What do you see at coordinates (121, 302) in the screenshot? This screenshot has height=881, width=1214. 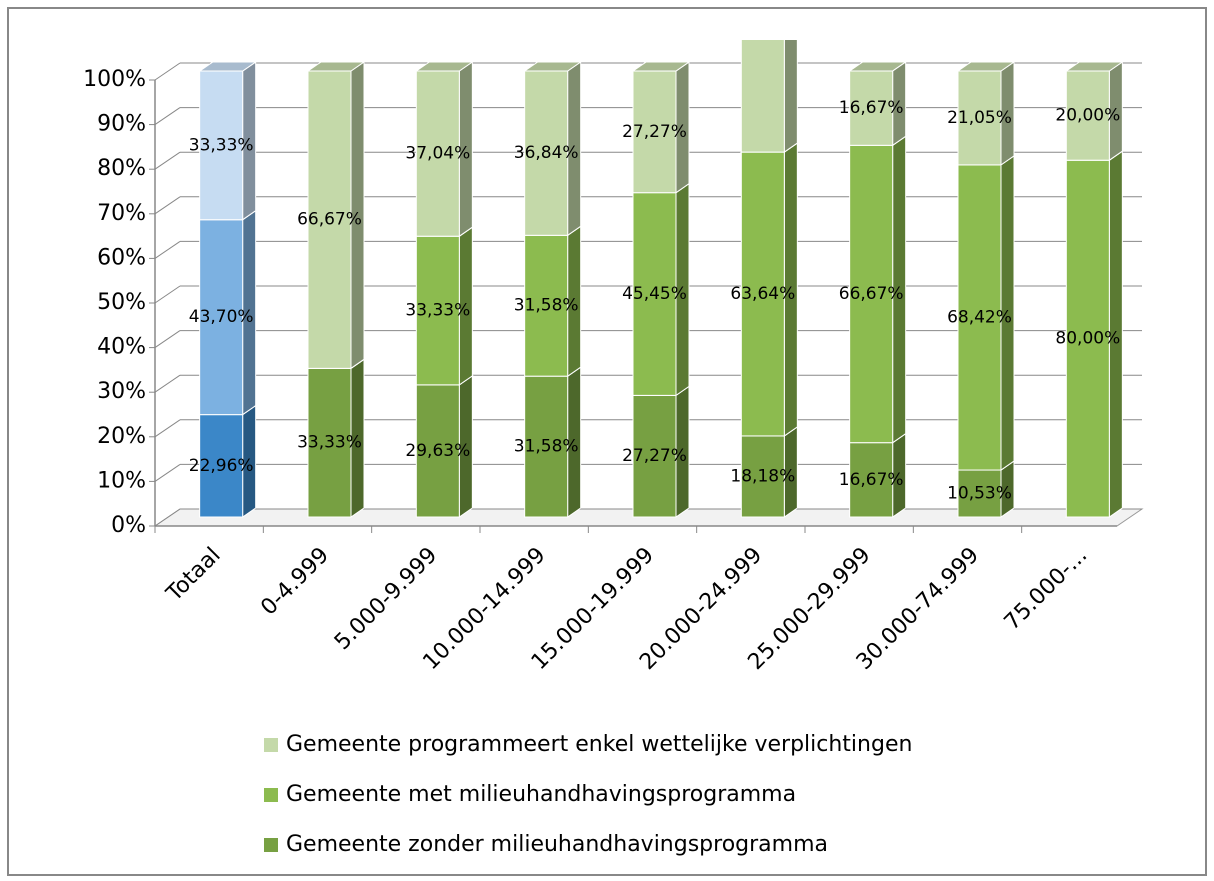 I see `y-tick-label: 50%` at bounding box center [121, 302].